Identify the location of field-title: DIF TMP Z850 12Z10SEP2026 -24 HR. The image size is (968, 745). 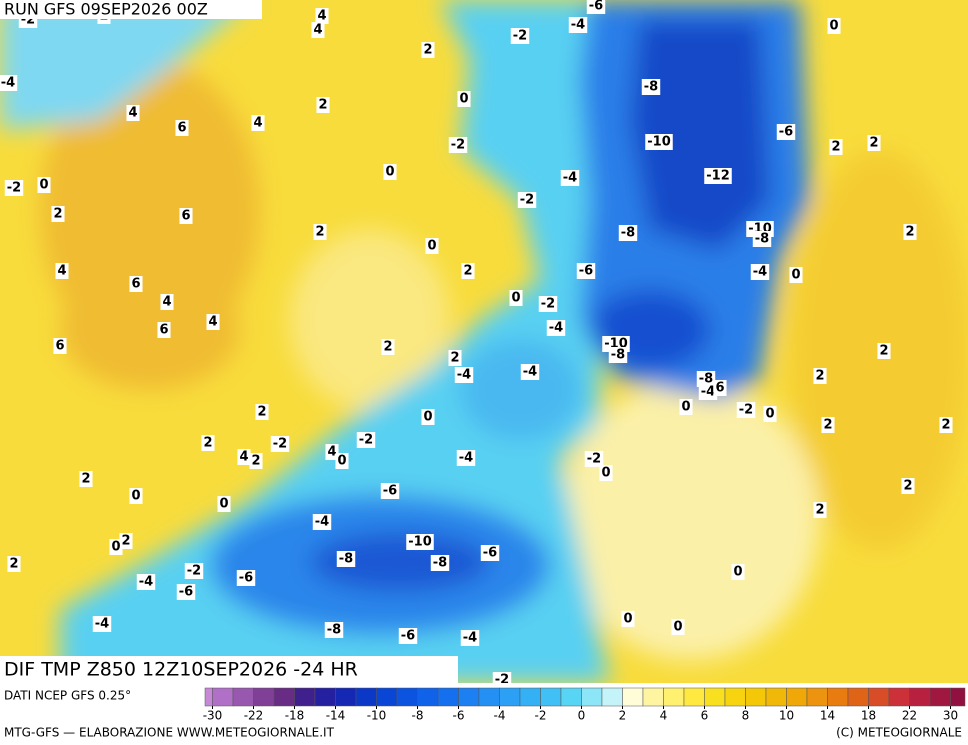
(181, 670).